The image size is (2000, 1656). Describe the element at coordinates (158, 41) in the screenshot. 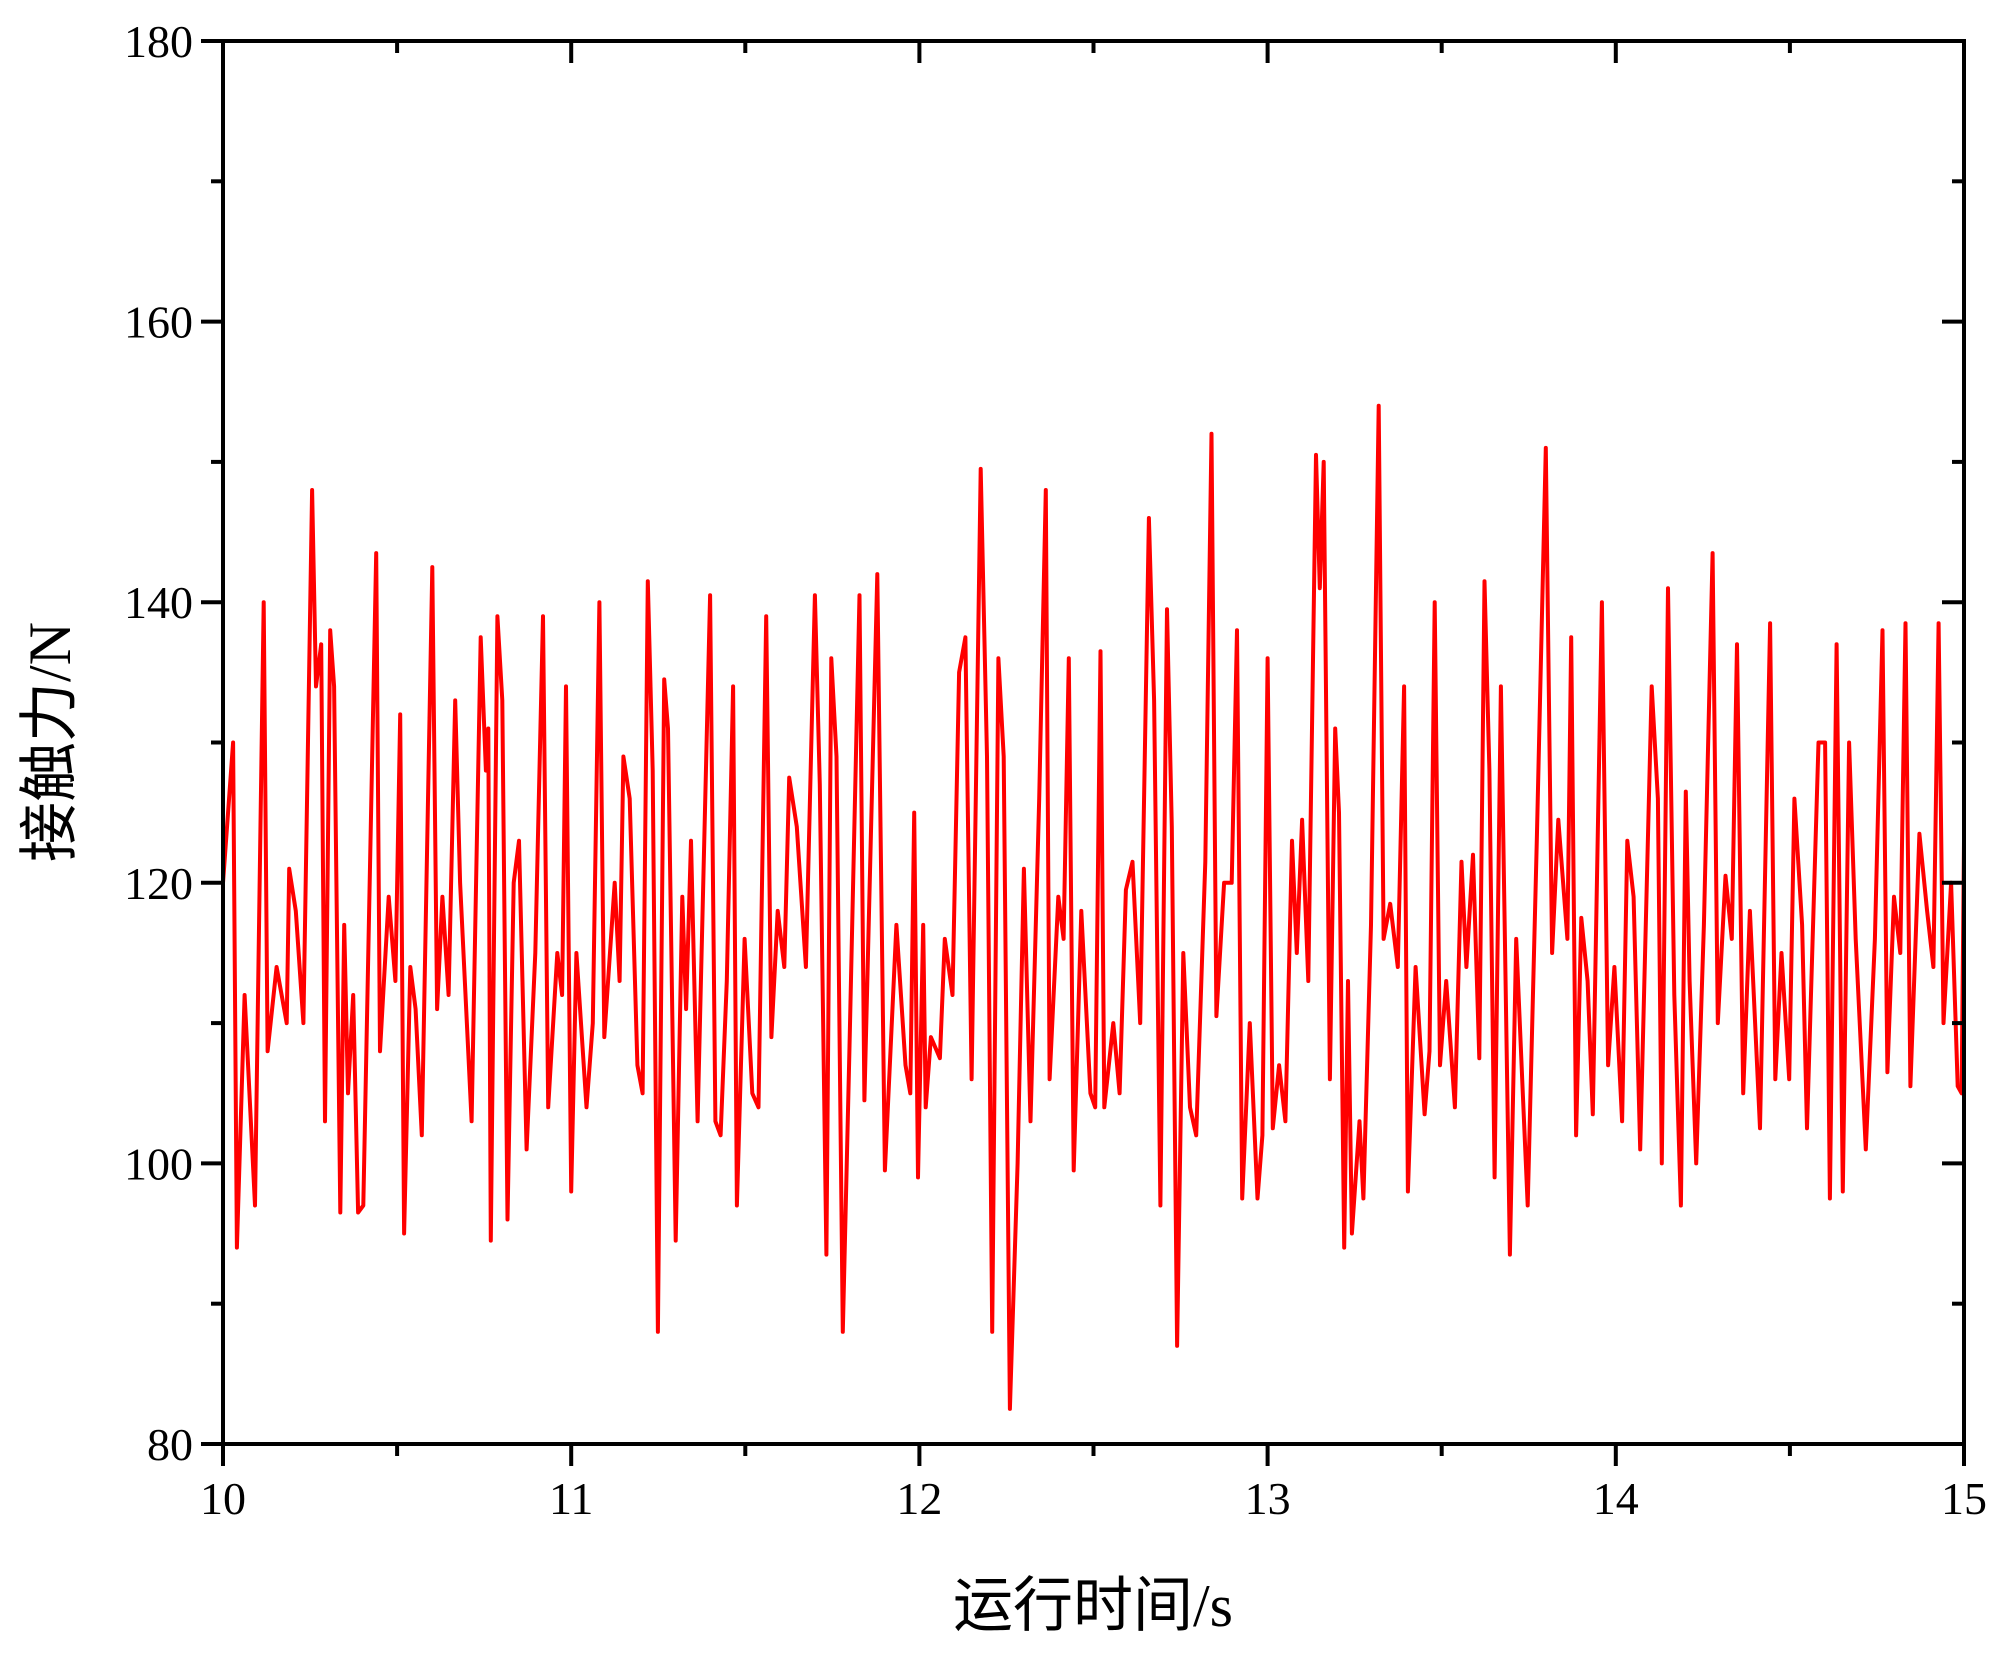

I see `y-tick-label: 180` at that location.